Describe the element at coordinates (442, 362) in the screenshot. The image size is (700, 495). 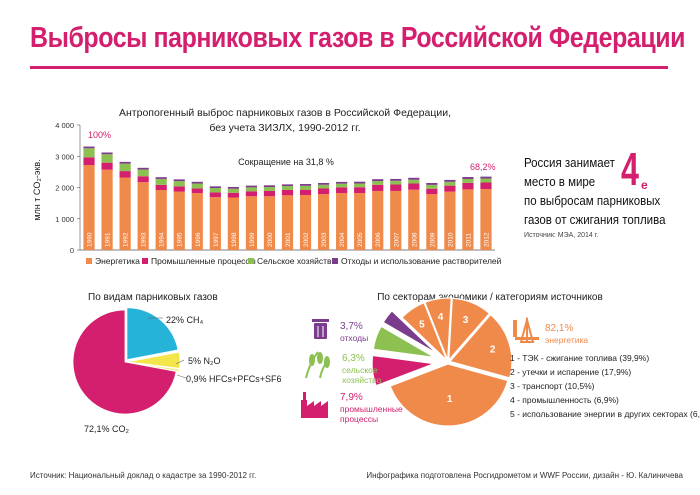
I see `sector-pie: 4 3 2 1 5` at that location.